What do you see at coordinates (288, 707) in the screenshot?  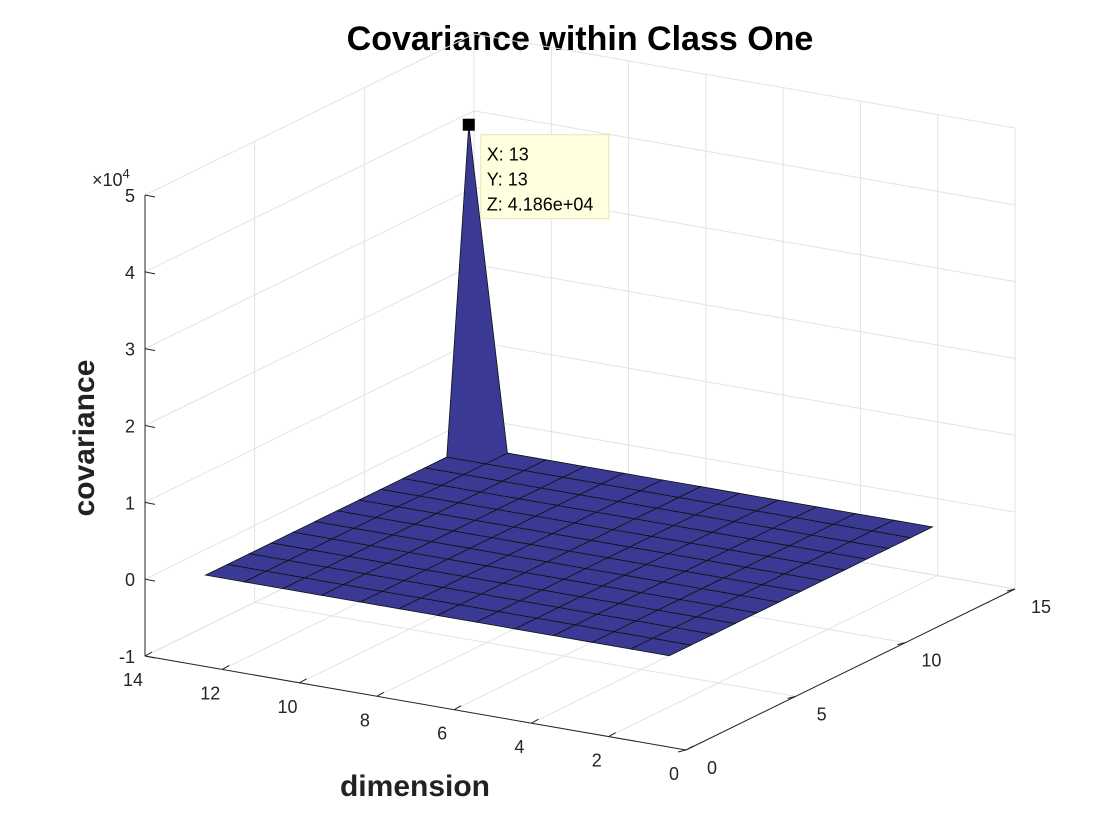 I see `x-tick-label: 10` at bounding box center [288, 707].